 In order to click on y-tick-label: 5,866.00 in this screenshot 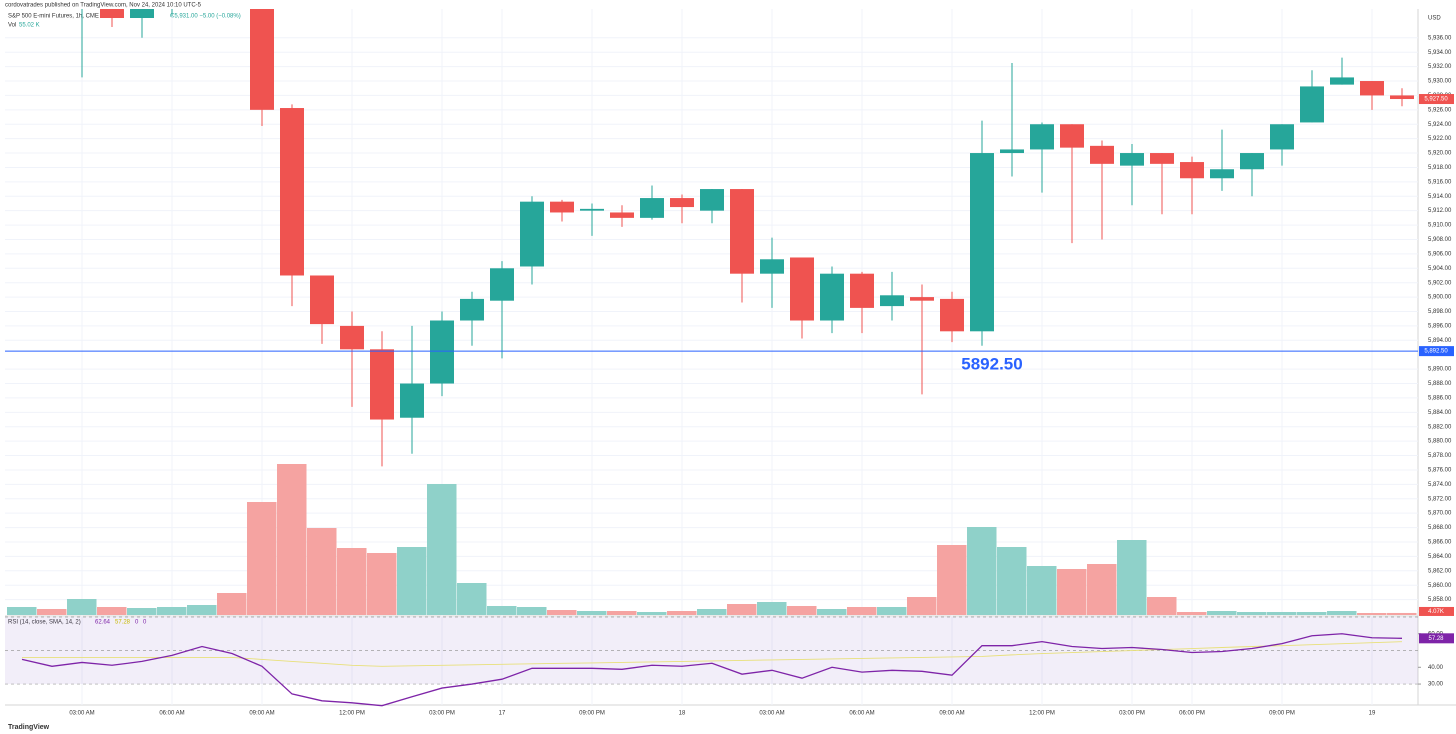, I will do `click(1440, 543)`.